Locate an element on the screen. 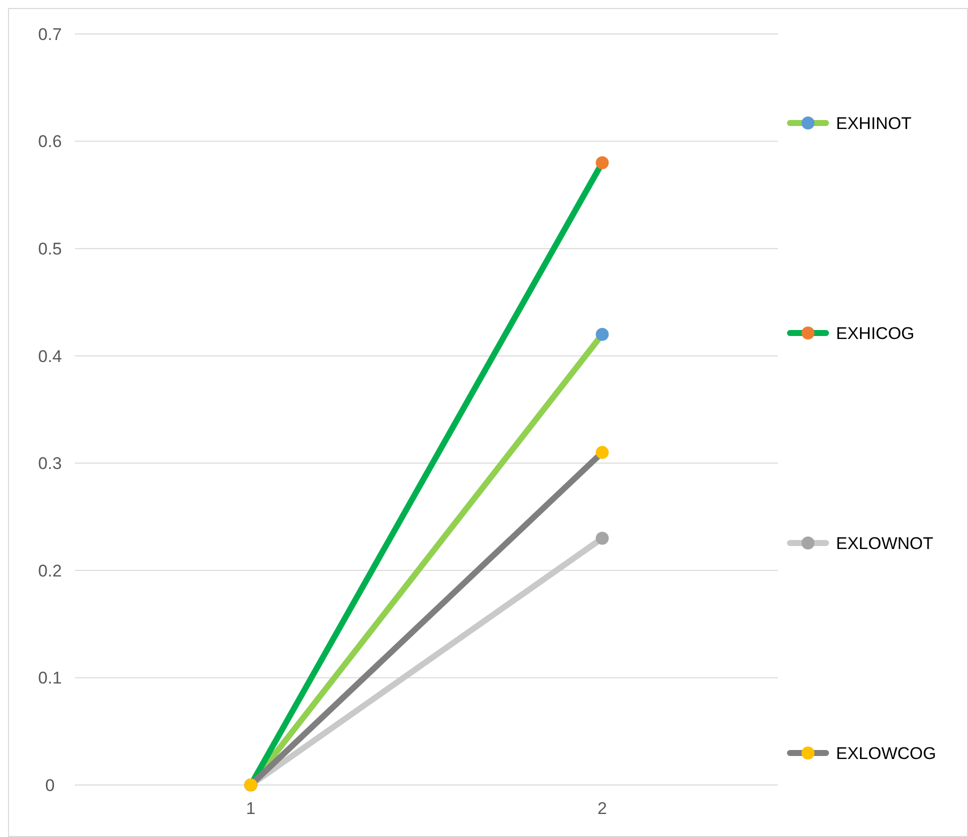 The image size is (968, 837). y-tick-label: 0.3 is located at coordinates (50, 464).